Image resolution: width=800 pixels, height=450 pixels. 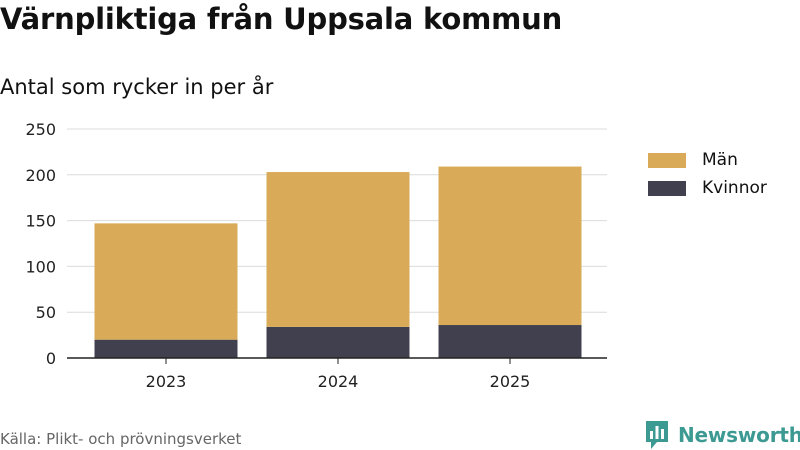 What do you see at coordinates (51, 358) in the screenshot?
I see `y-tick-label-0: 0` at bounding box center [51, 358].